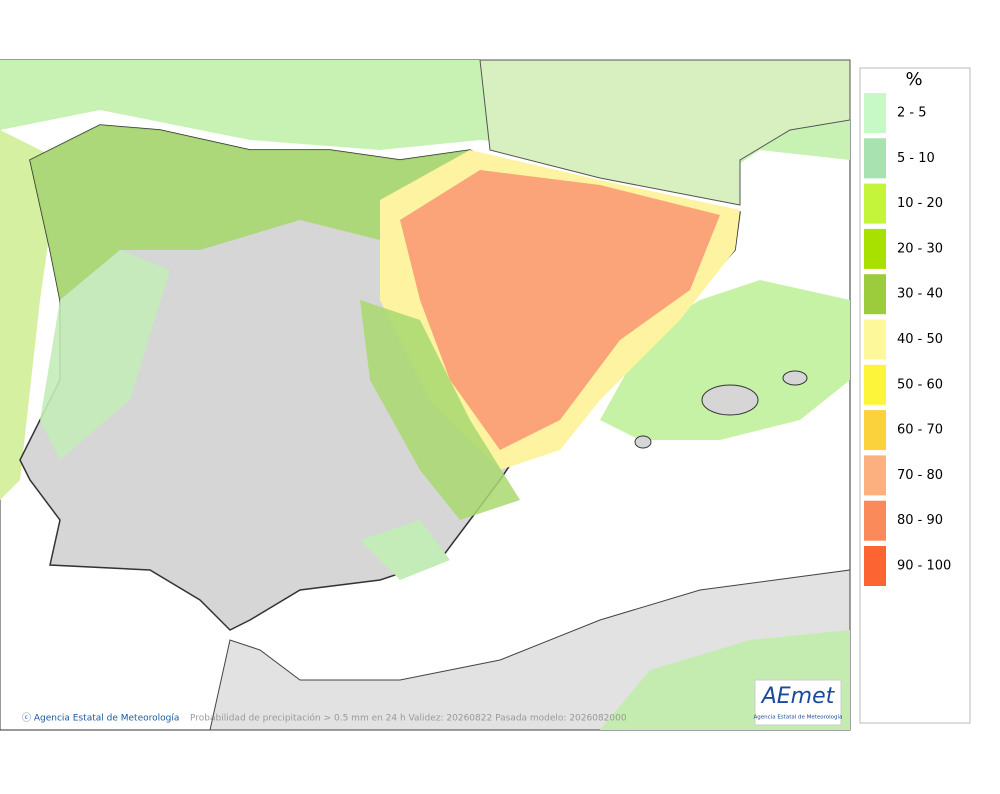 The height and width of the screenshot is (794, 1000). Describe the element at coordinates (913, 79) in the screenshot. I see `legend-title: %` at that location.